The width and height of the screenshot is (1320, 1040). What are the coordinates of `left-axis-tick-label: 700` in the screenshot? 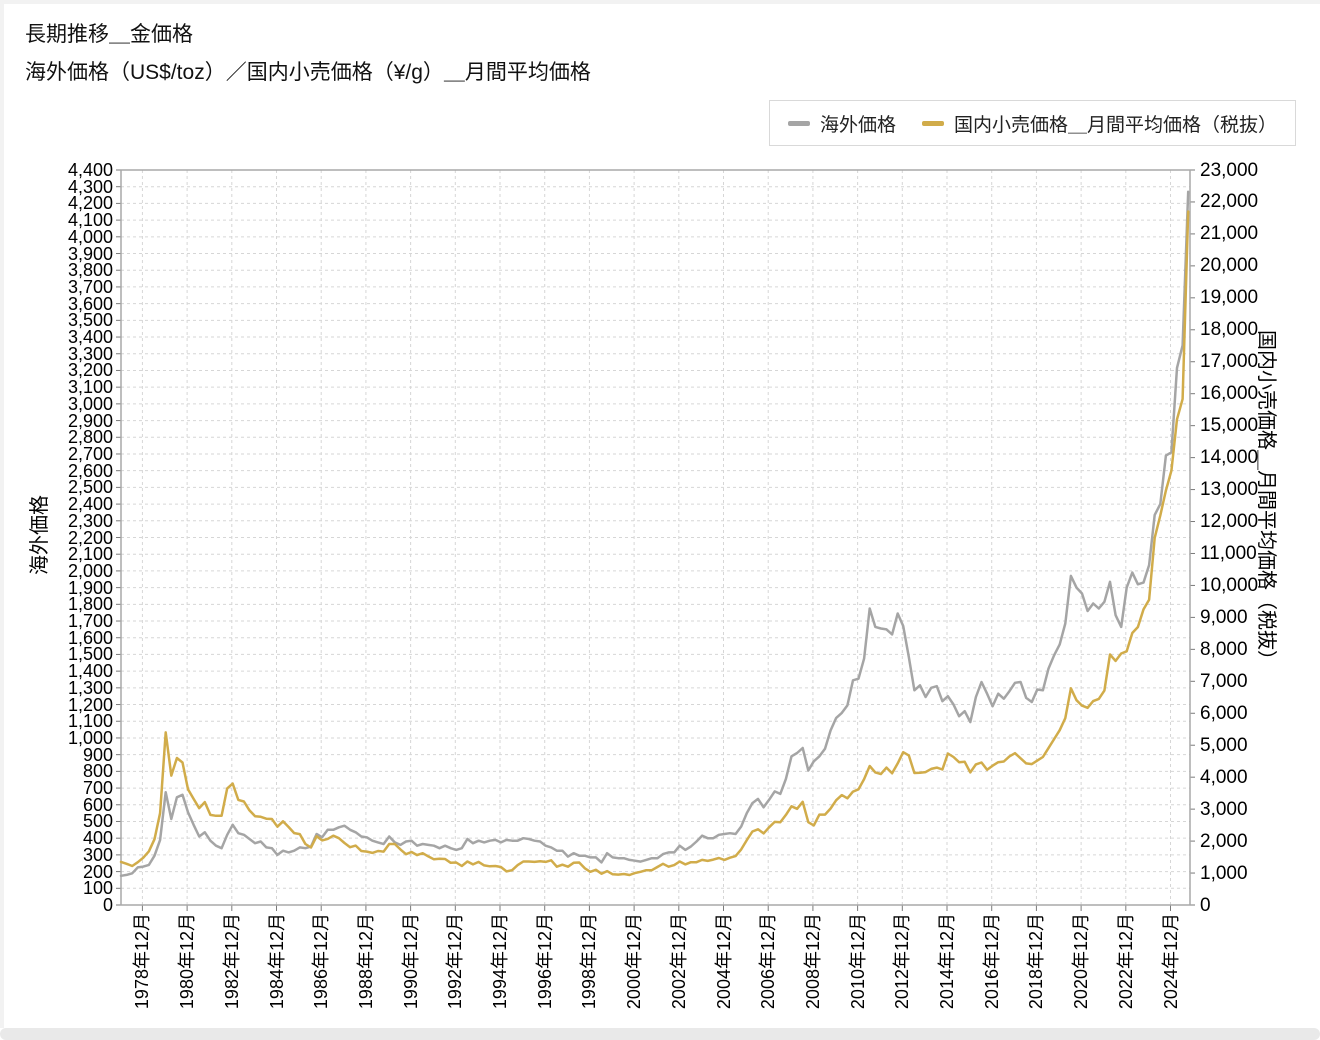 It's located at (97, 788).